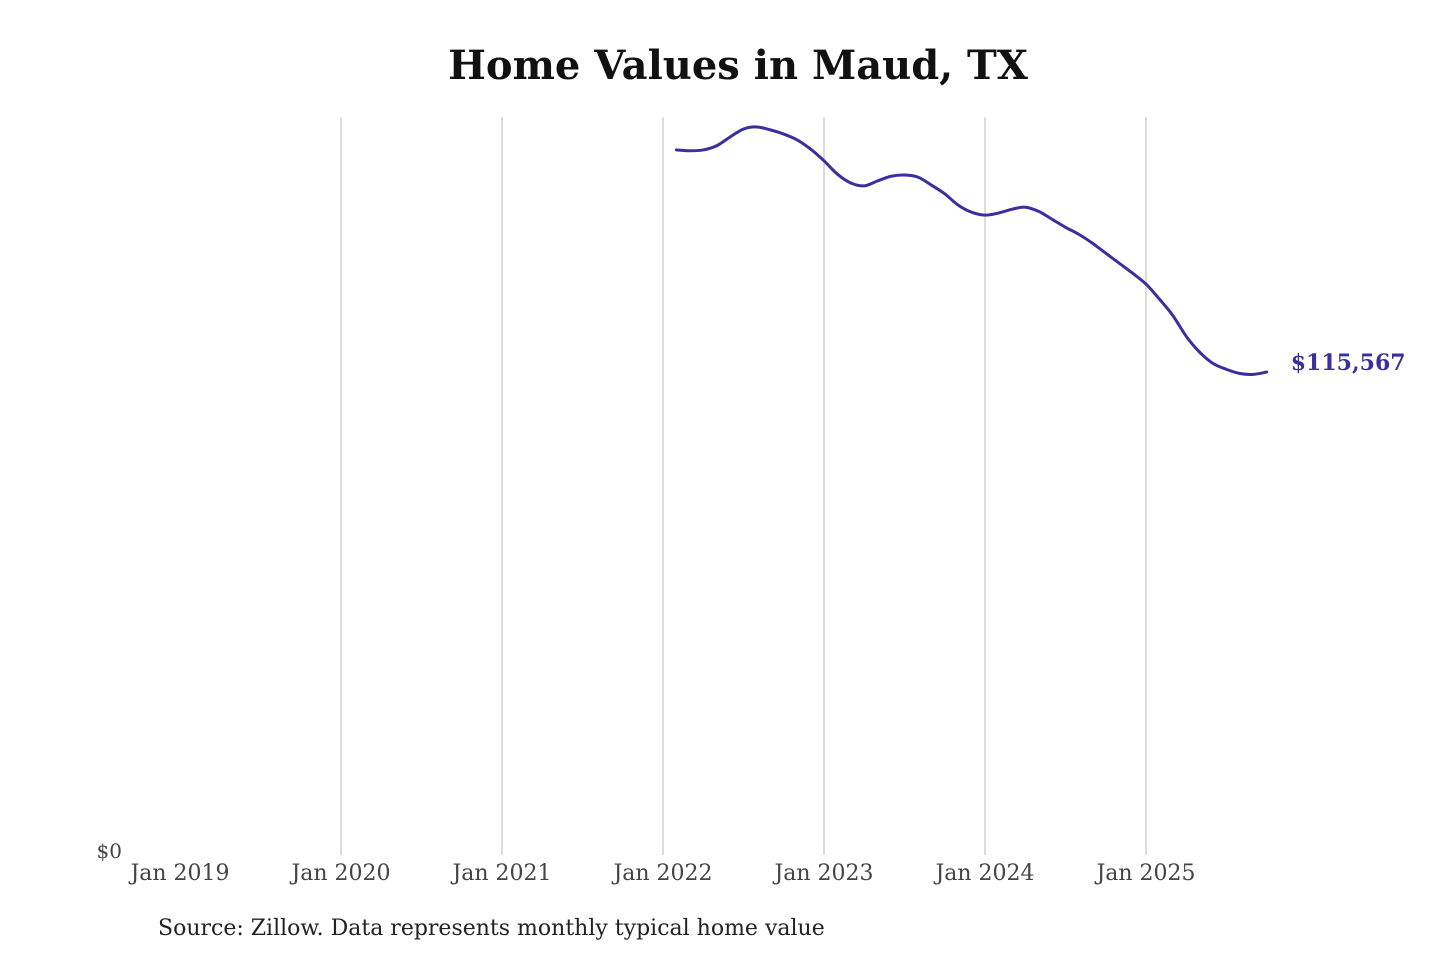 Image resolution: width=1440 pixels, height=960 pixels. I want to click on x-tick-label: Jan 2020, so click(339, 873).